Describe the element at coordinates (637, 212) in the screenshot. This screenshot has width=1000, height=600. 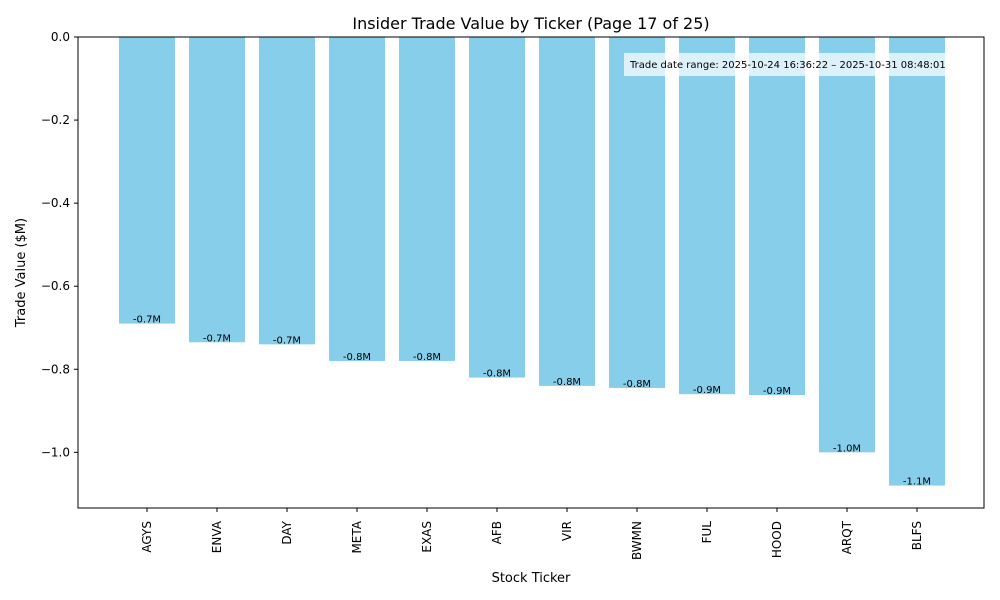
I see `bar-bwmn` at that location.